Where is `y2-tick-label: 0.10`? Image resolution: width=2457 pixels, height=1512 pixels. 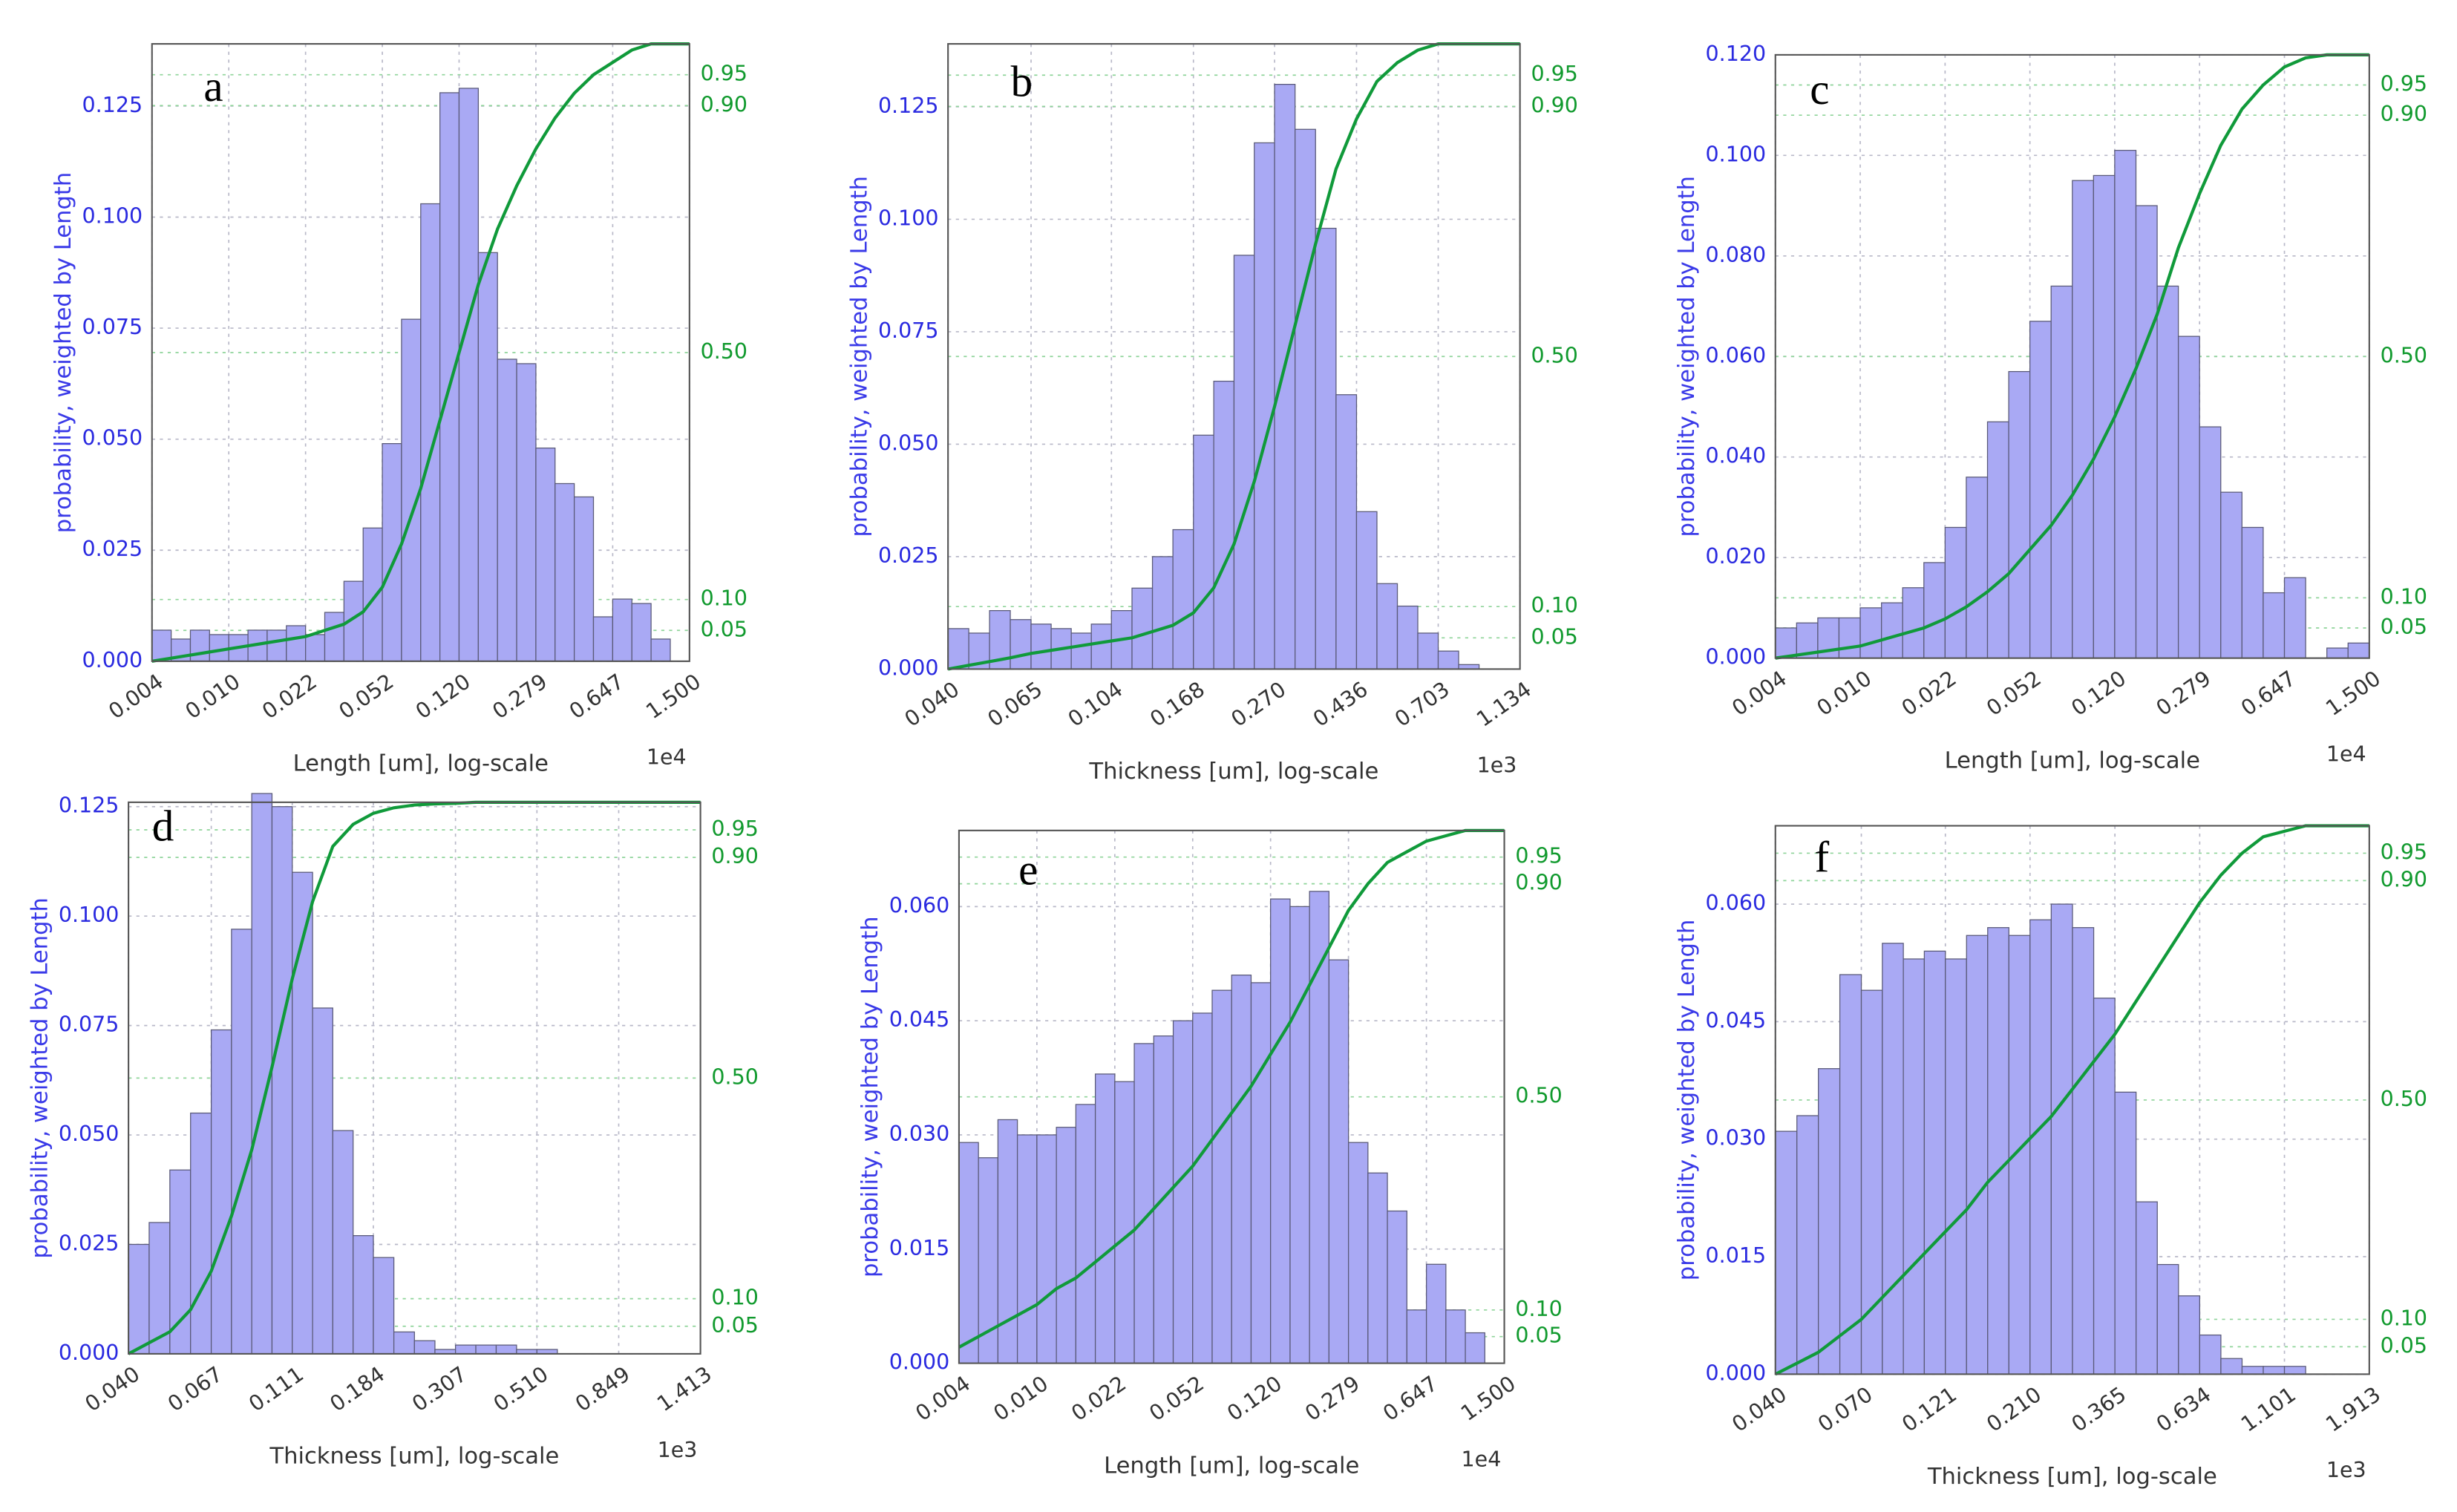
y2-tick-label: 0.10 is located at coordinates (724, 599).